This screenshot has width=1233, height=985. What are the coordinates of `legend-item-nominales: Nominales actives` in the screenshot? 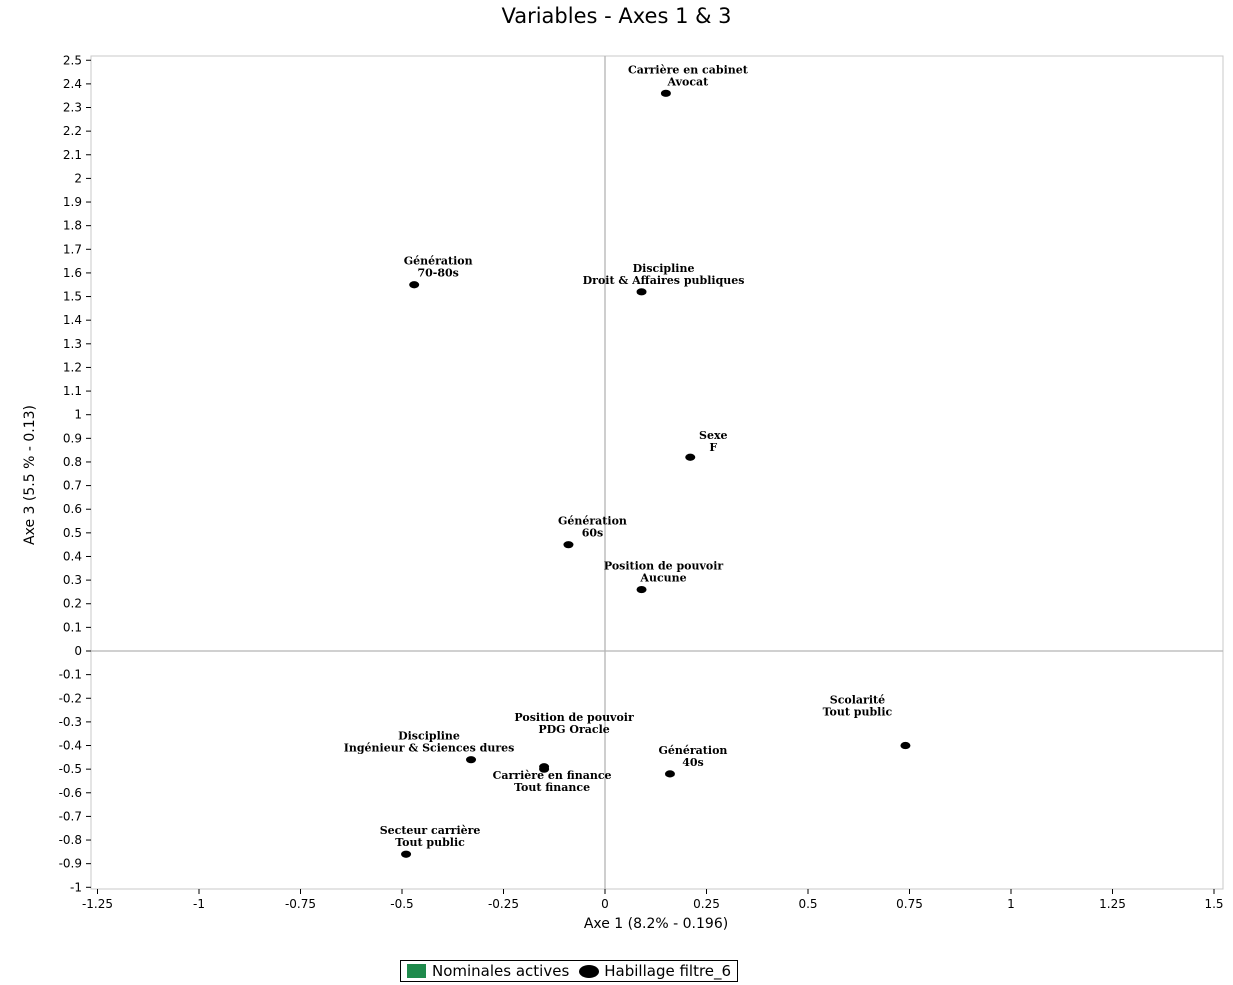 It's located at (488, 971).